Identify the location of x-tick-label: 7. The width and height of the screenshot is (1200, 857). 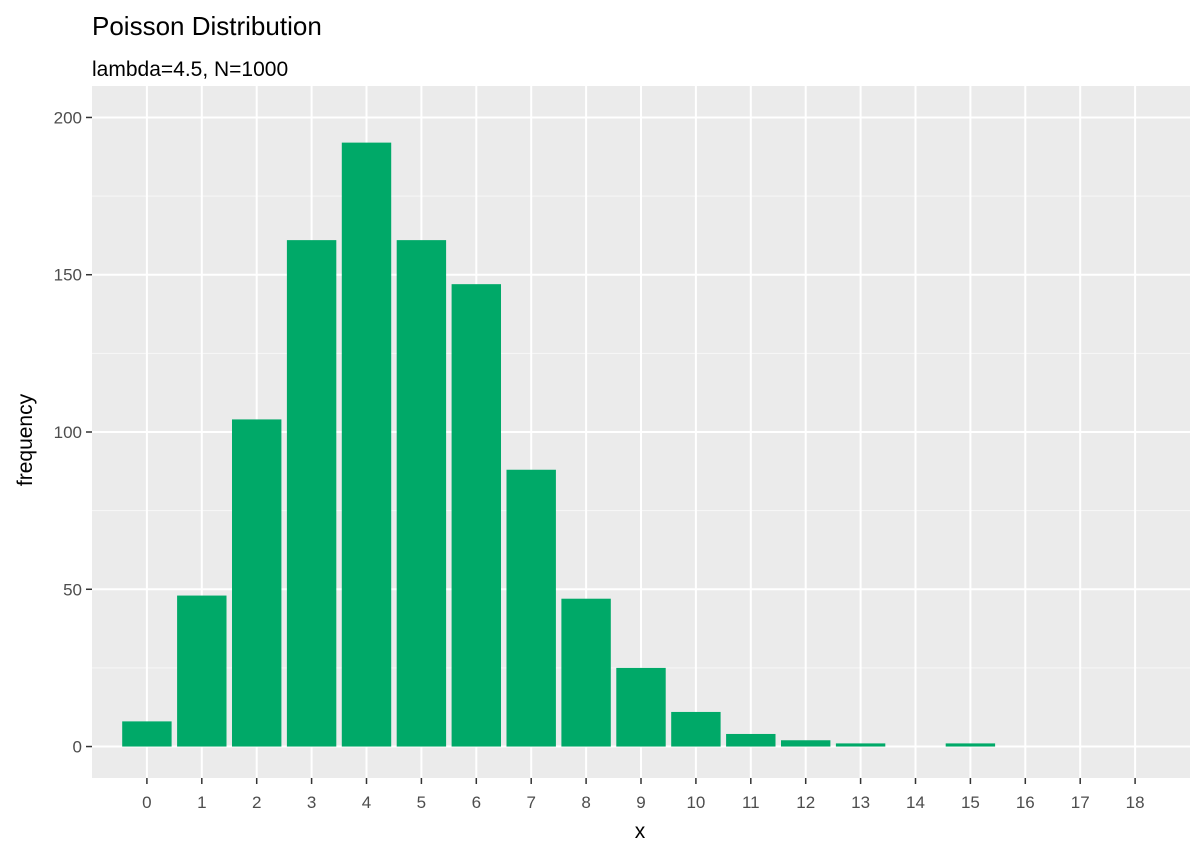
(530, 802).